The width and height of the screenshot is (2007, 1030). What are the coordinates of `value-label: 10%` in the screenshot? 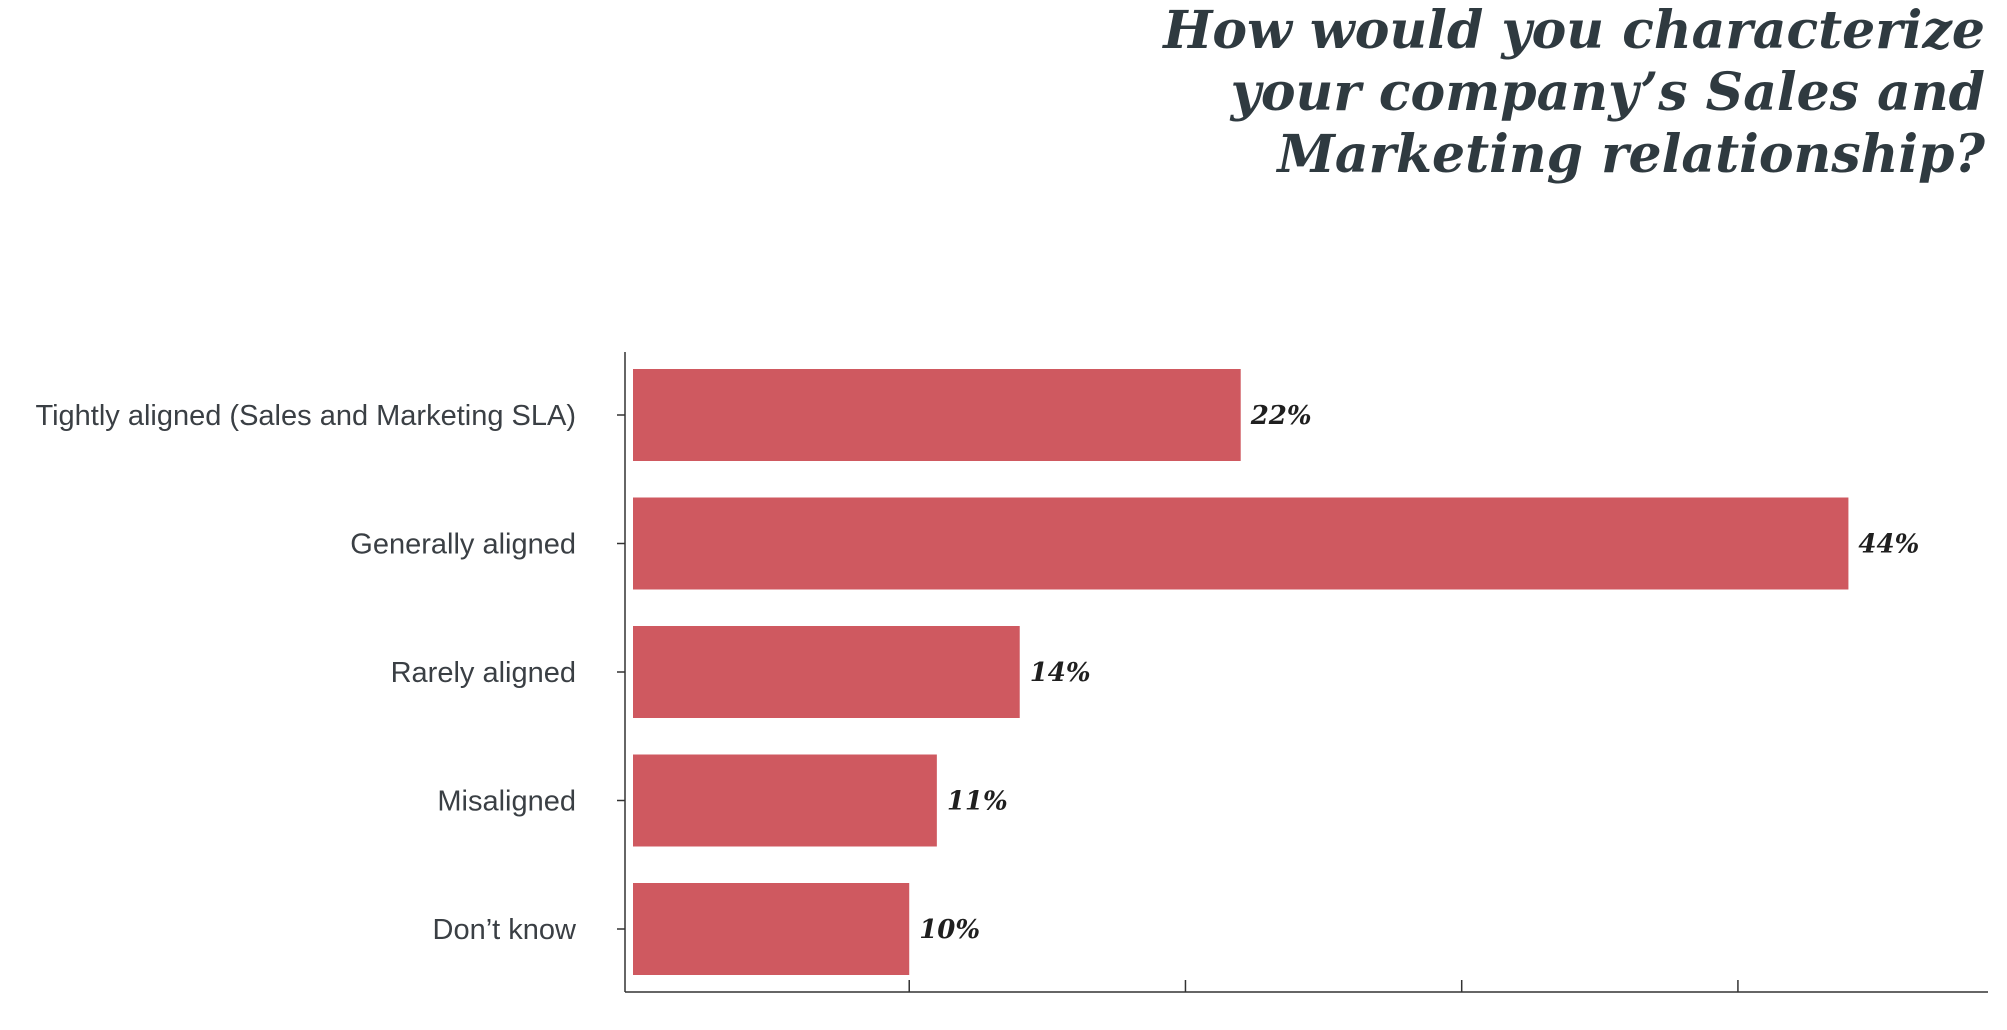 It's located at (949, 930).